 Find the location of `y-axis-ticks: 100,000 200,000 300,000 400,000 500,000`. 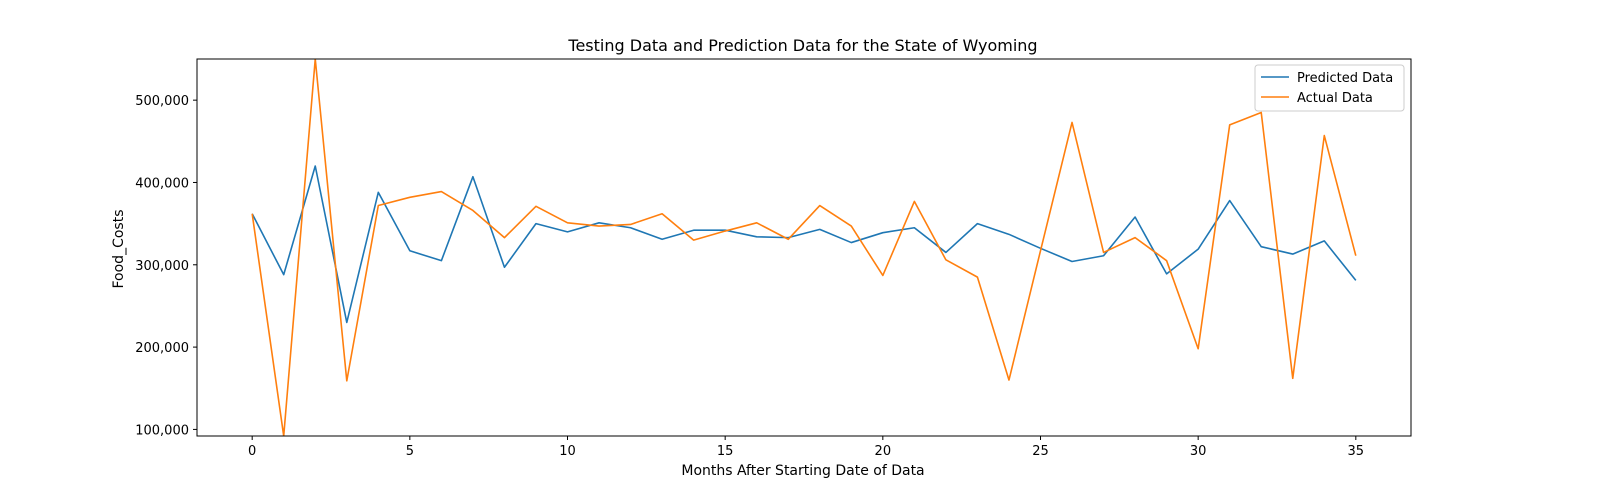

y-axis-ticks: 100,000 200,000 300,000 400,000 500,000 is located at coordinates (166, 266).